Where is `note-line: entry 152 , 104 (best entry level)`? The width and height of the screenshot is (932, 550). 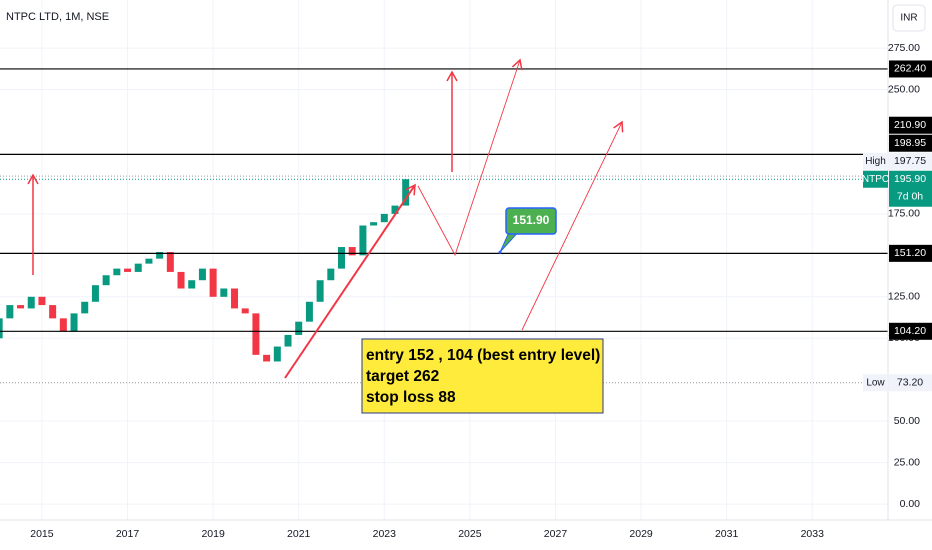
note-line: entry 152 , 104 (best entry level) is located at coordinates (483, 355).